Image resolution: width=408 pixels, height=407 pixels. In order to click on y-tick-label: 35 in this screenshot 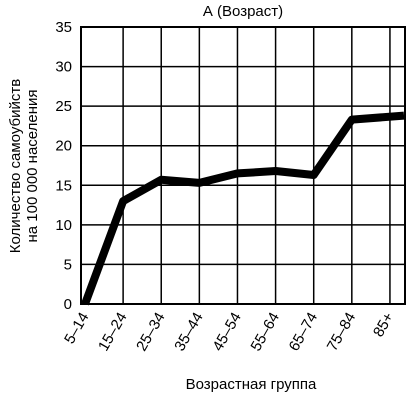, I will do `click(63, 27)`.